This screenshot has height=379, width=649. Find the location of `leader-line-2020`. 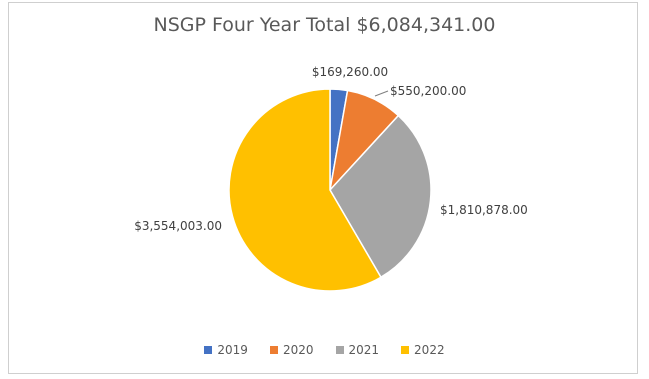

leader-line-2020 is located at coordinates (381, 93).